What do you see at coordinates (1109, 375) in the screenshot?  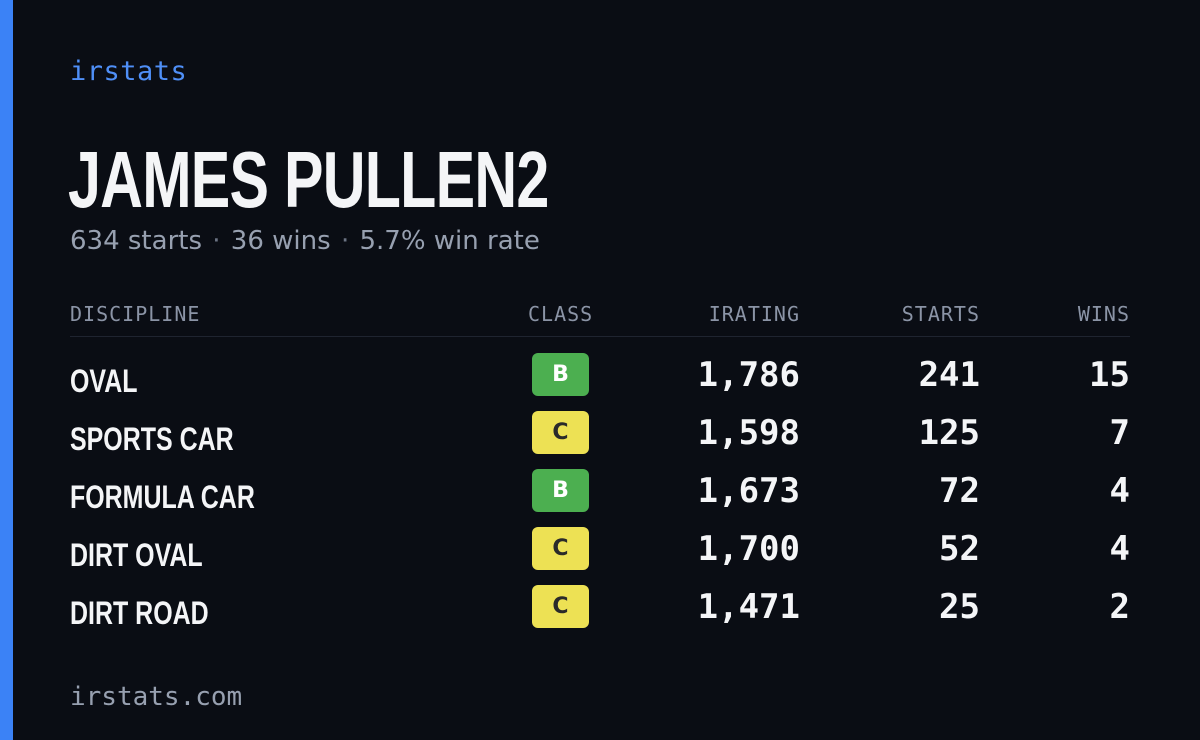 I see `wins-value: 15` at bounding box center [1109, 375].